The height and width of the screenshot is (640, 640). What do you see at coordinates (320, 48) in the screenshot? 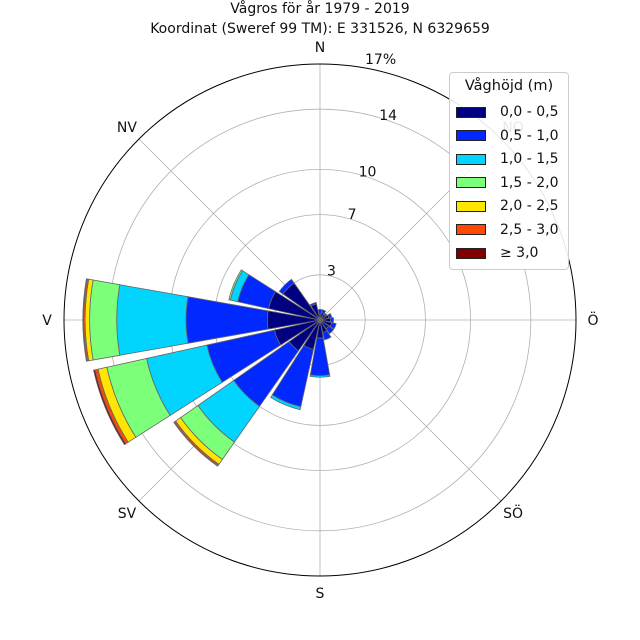
I see `direction-label-N: N` at bounding box center [320, 48].